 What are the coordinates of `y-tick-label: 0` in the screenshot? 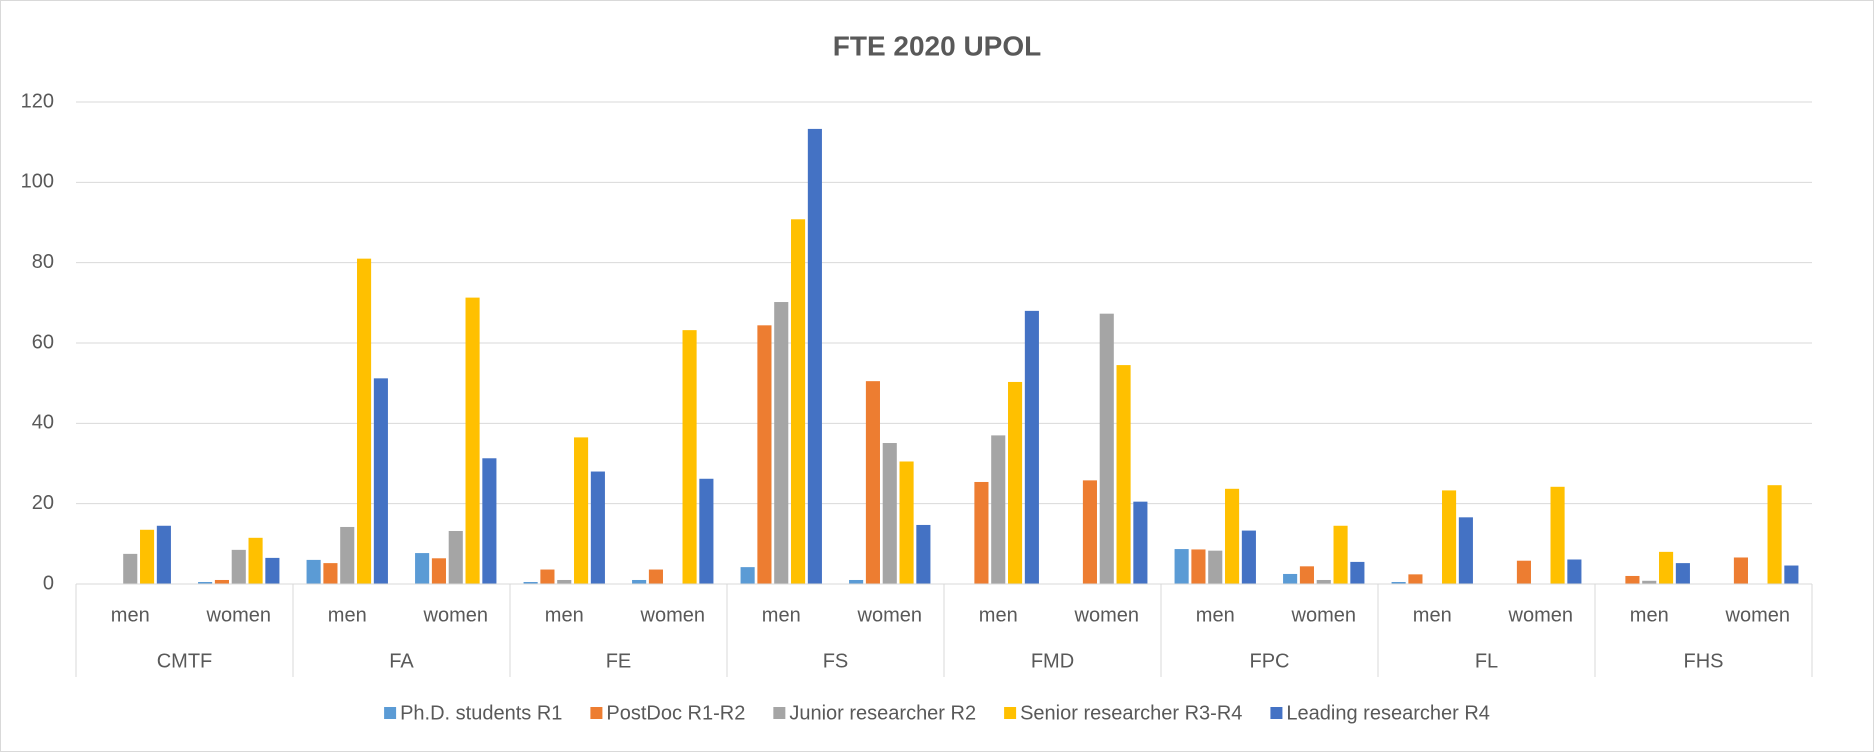 It's located at (48, 583).